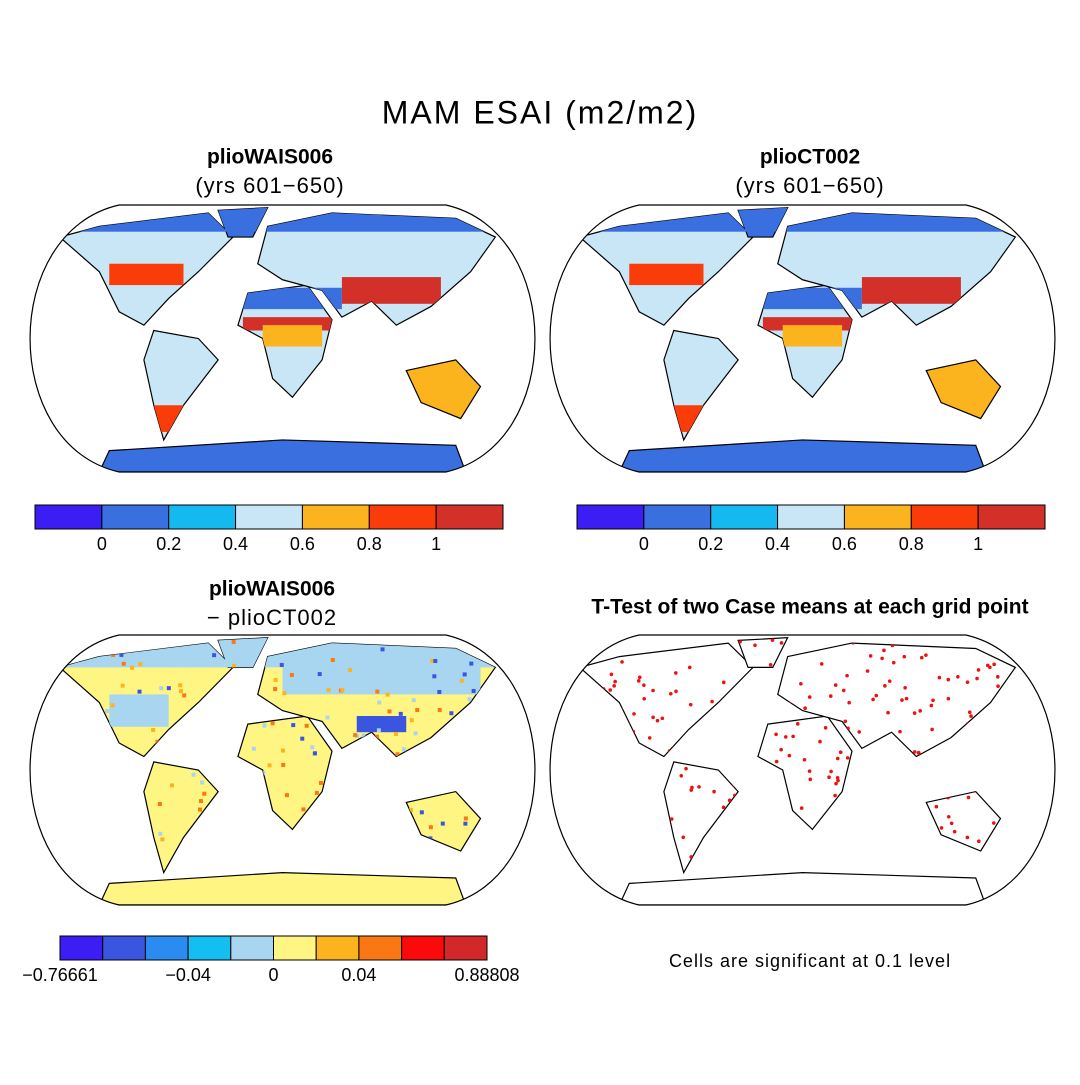 Image resolution: width=1080 pixels, height=1085 pixels. I want to click on colorbar-tick-label: 0.4, so click(235, 544).